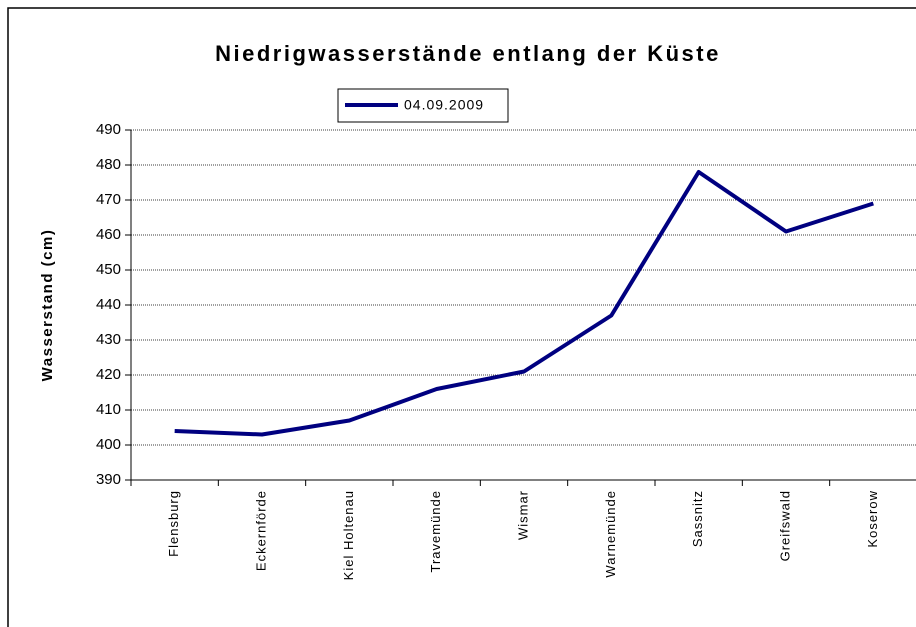 This screenshot has width=916, height=627. What do you see at coordinates (173, 523) in the screenshot?
I see `x-tick-label: Flensburg` at bounding box center [173, 523].